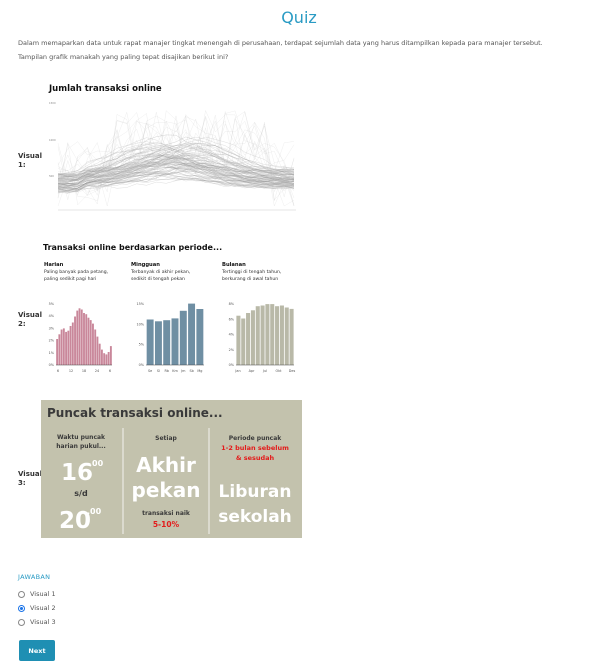  I want to click on panel-xtick: Des, so click(292, 371).